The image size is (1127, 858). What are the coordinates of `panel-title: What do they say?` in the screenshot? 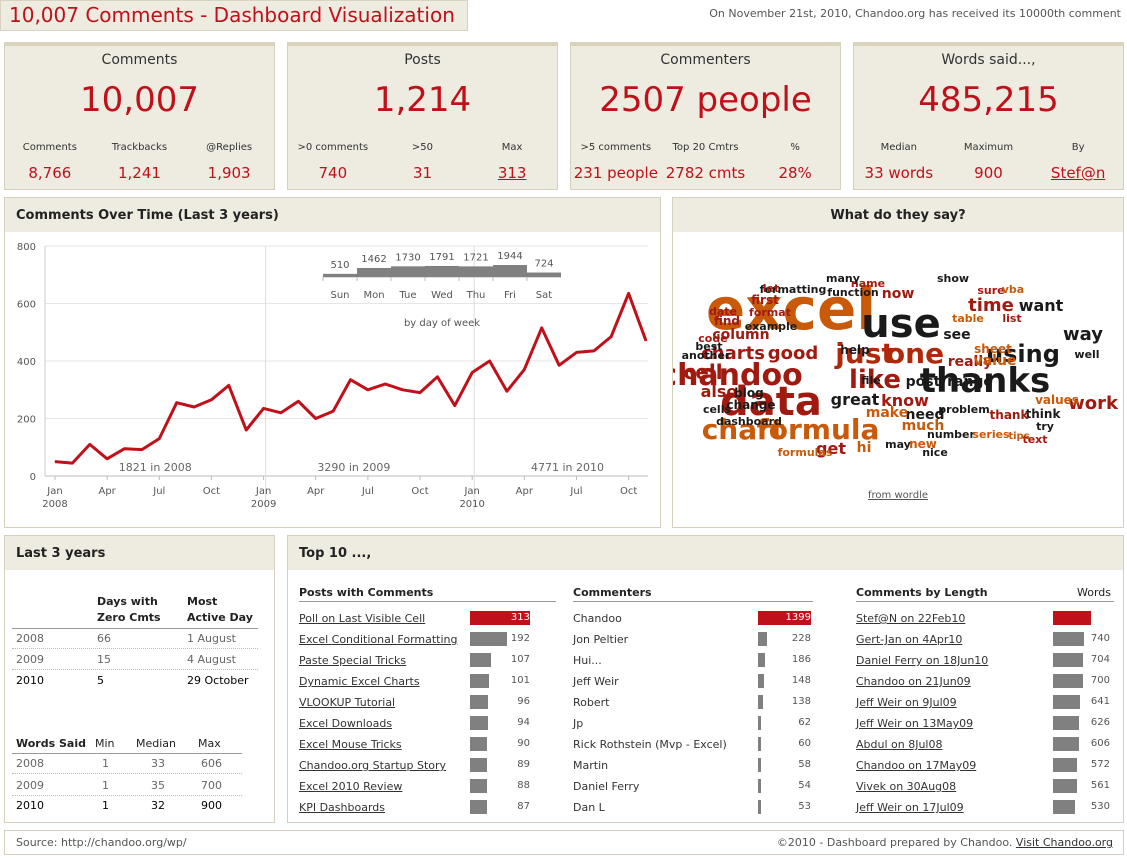 It's located at (898, 215).